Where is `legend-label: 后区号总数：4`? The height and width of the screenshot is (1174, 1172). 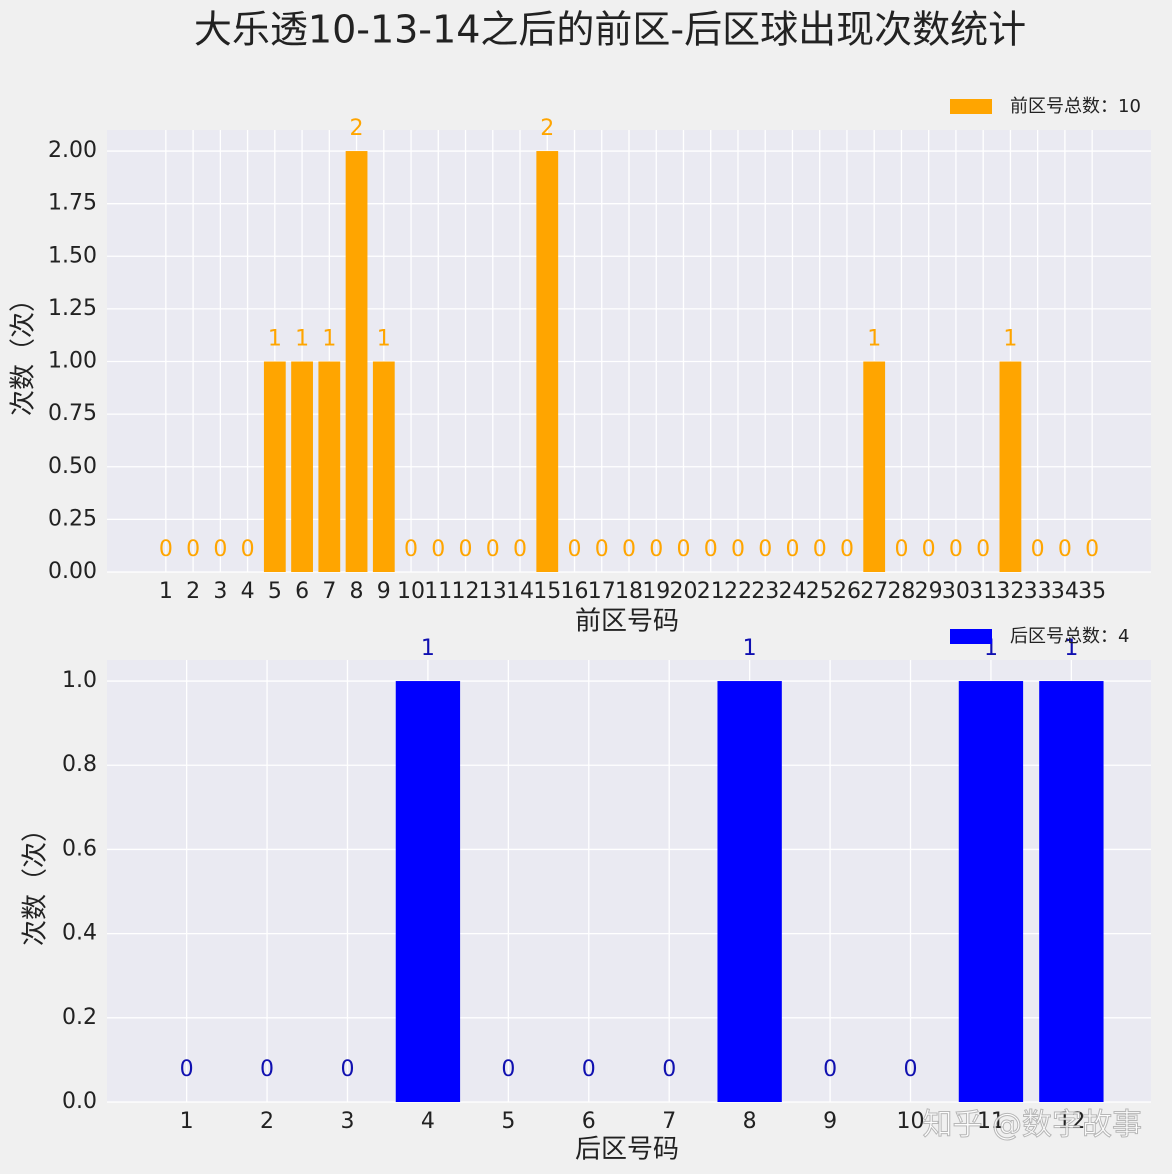
legend-label: 后区号总数：4 is located at coordinates (1069, 636).